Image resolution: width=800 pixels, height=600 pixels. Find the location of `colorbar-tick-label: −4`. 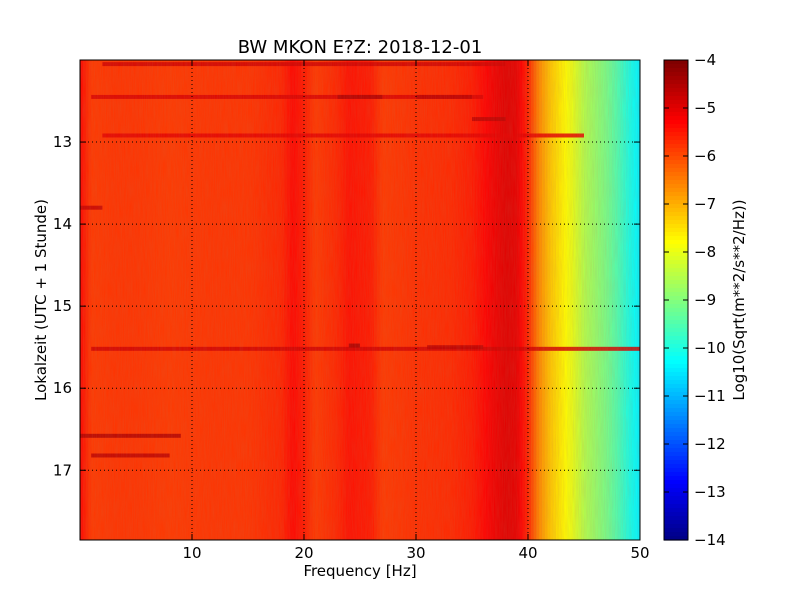

colorbar-tick-label: −4 is located at coordinates (705, 60).